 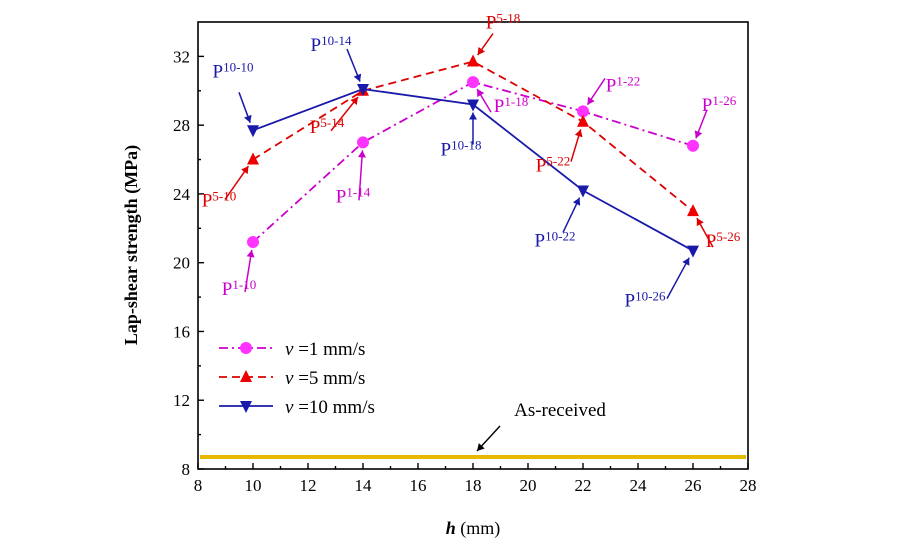 What do you see at coordinates (724, 100) in the screenshot?
I see `point-label-sub: 1-26` at bounding box center [724, 100].